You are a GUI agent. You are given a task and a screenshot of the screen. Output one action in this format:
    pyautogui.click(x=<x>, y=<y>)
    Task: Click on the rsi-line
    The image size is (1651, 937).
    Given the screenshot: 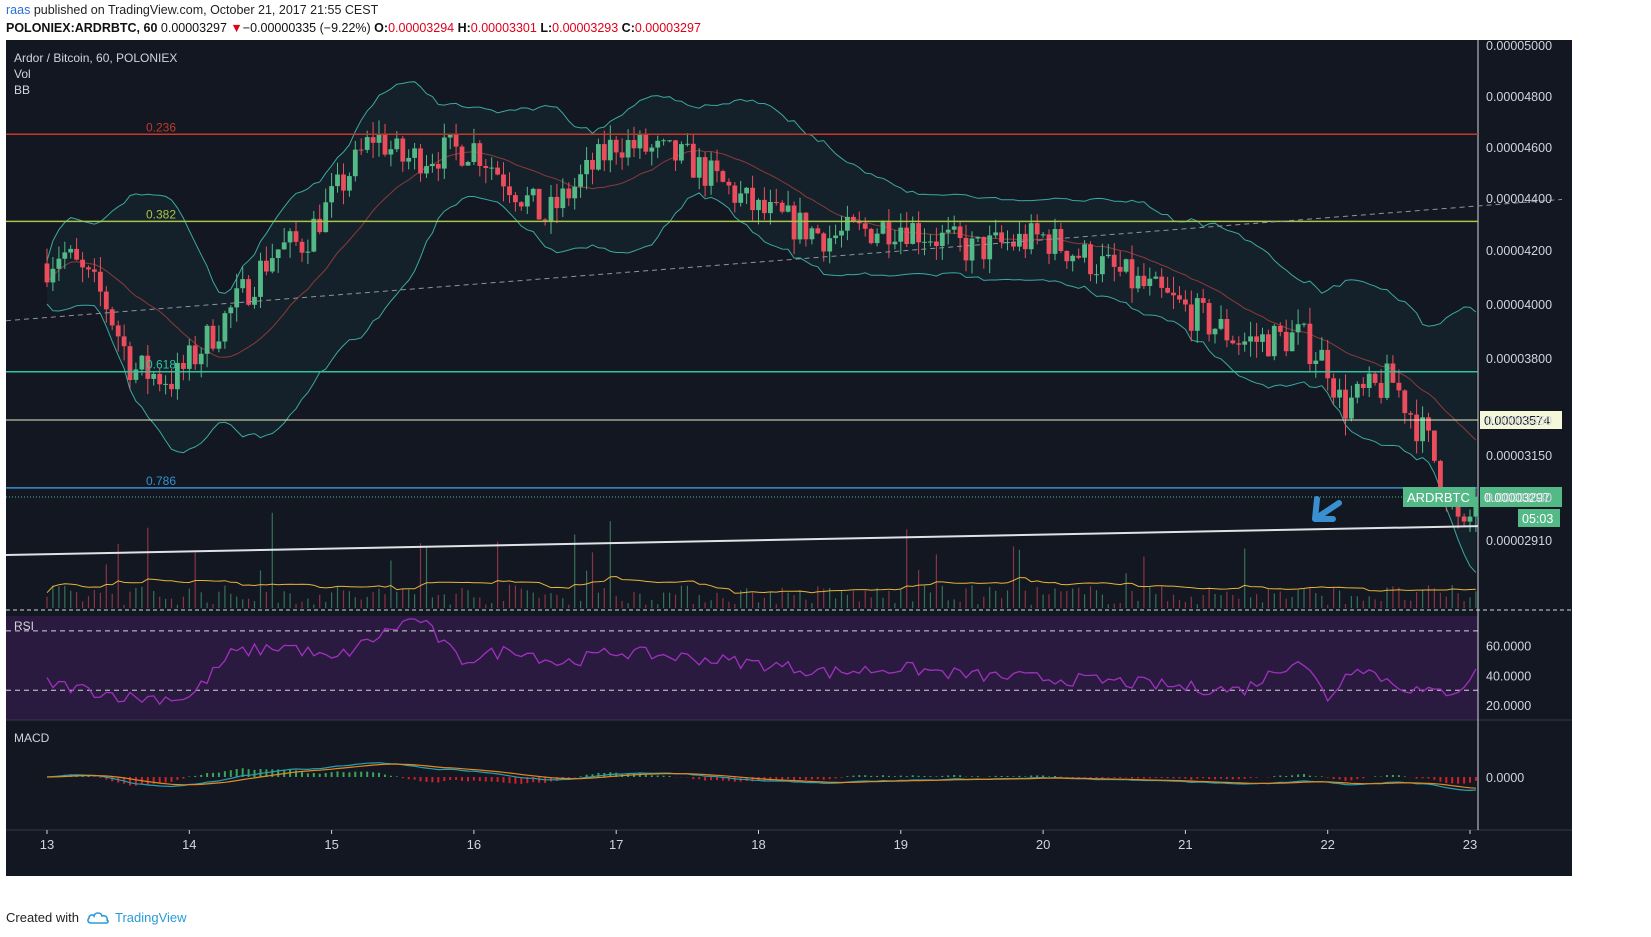 What is the action you would take?
    pyautogui.click(x=761, y=662)
    